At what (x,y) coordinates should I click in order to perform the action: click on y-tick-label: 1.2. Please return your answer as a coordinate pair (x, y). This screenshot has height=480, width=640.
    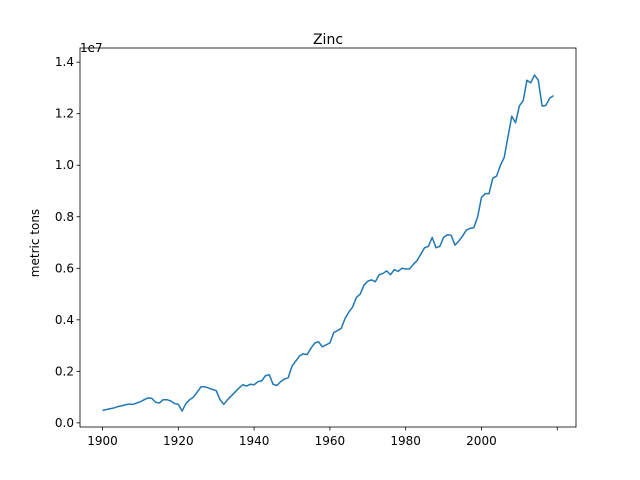
    Looking at the image, I should click on (64, 114).